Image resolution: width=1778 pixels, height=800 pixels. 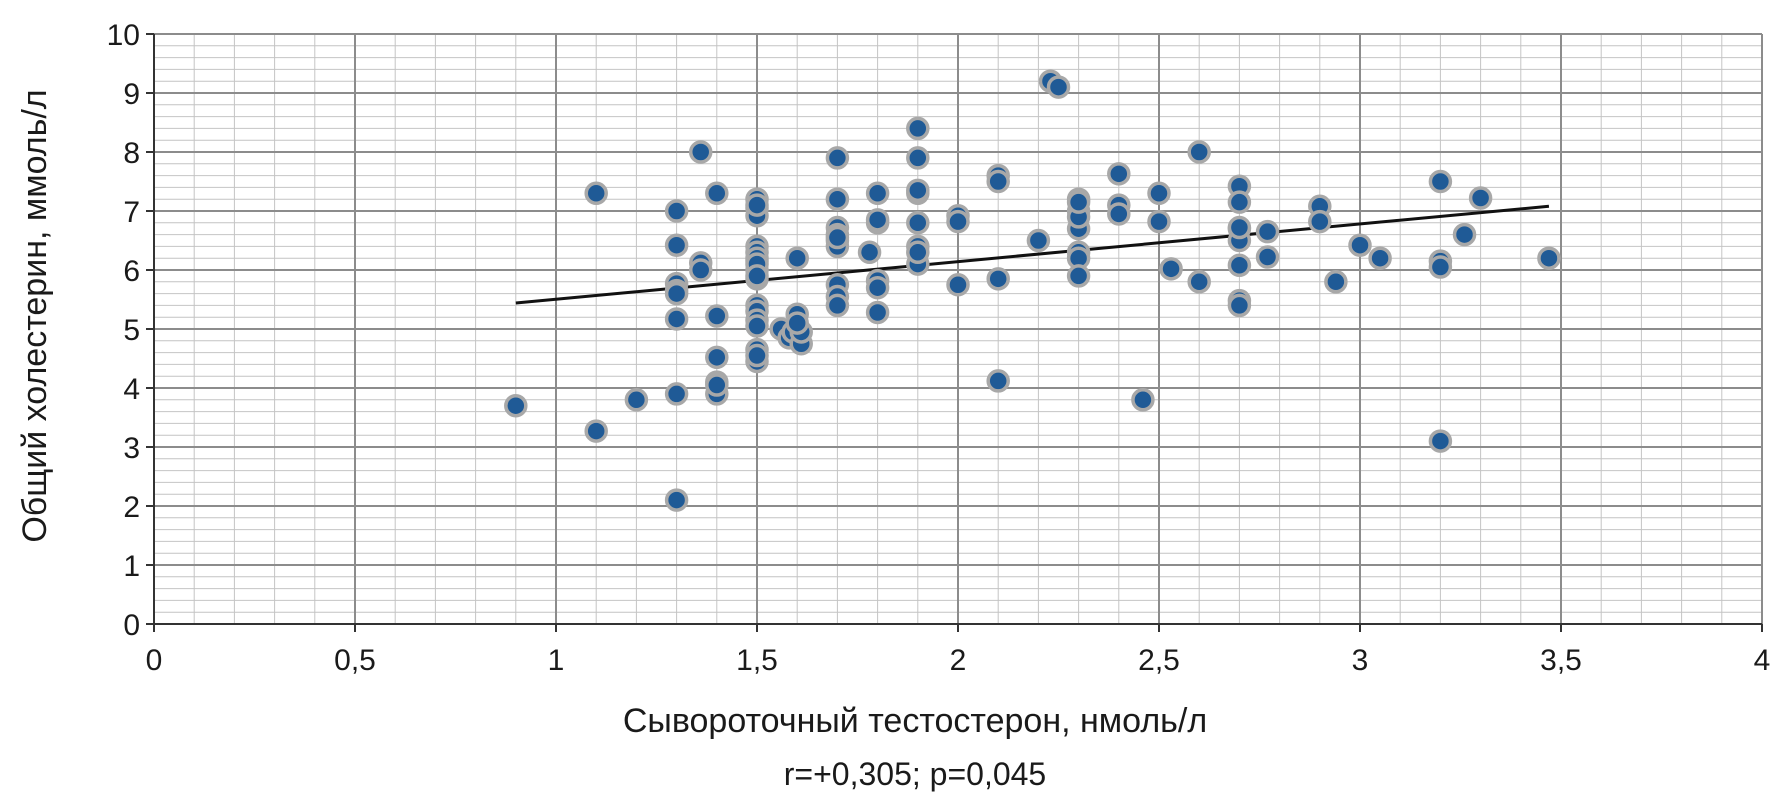 What do you see at coordinates (131, 566) in the screenshot?
I see `y-tick-label: 1` at bounding box center [131, 566].